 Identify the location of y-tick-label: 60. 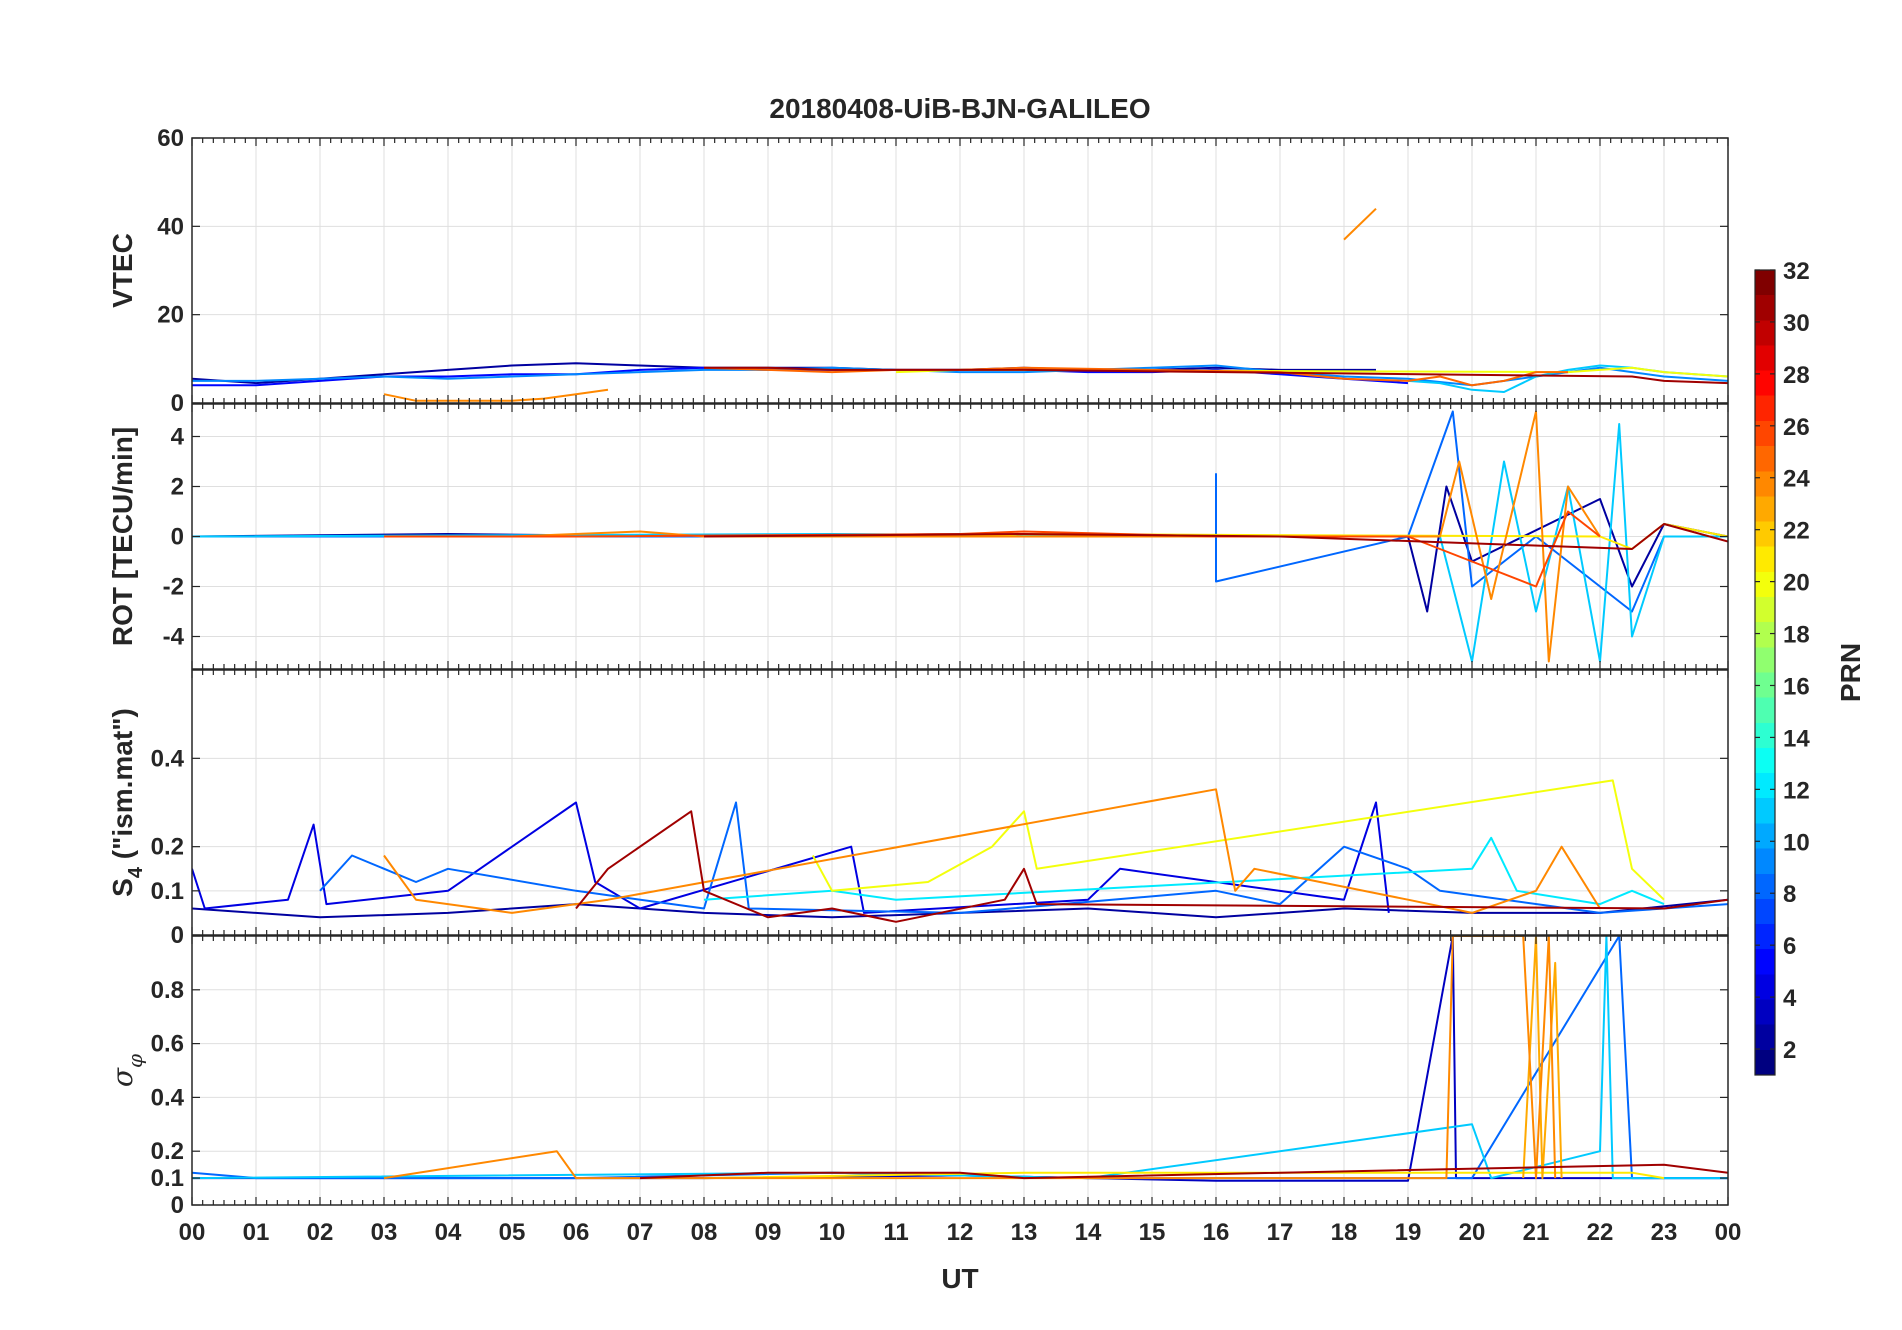
(170, 138).